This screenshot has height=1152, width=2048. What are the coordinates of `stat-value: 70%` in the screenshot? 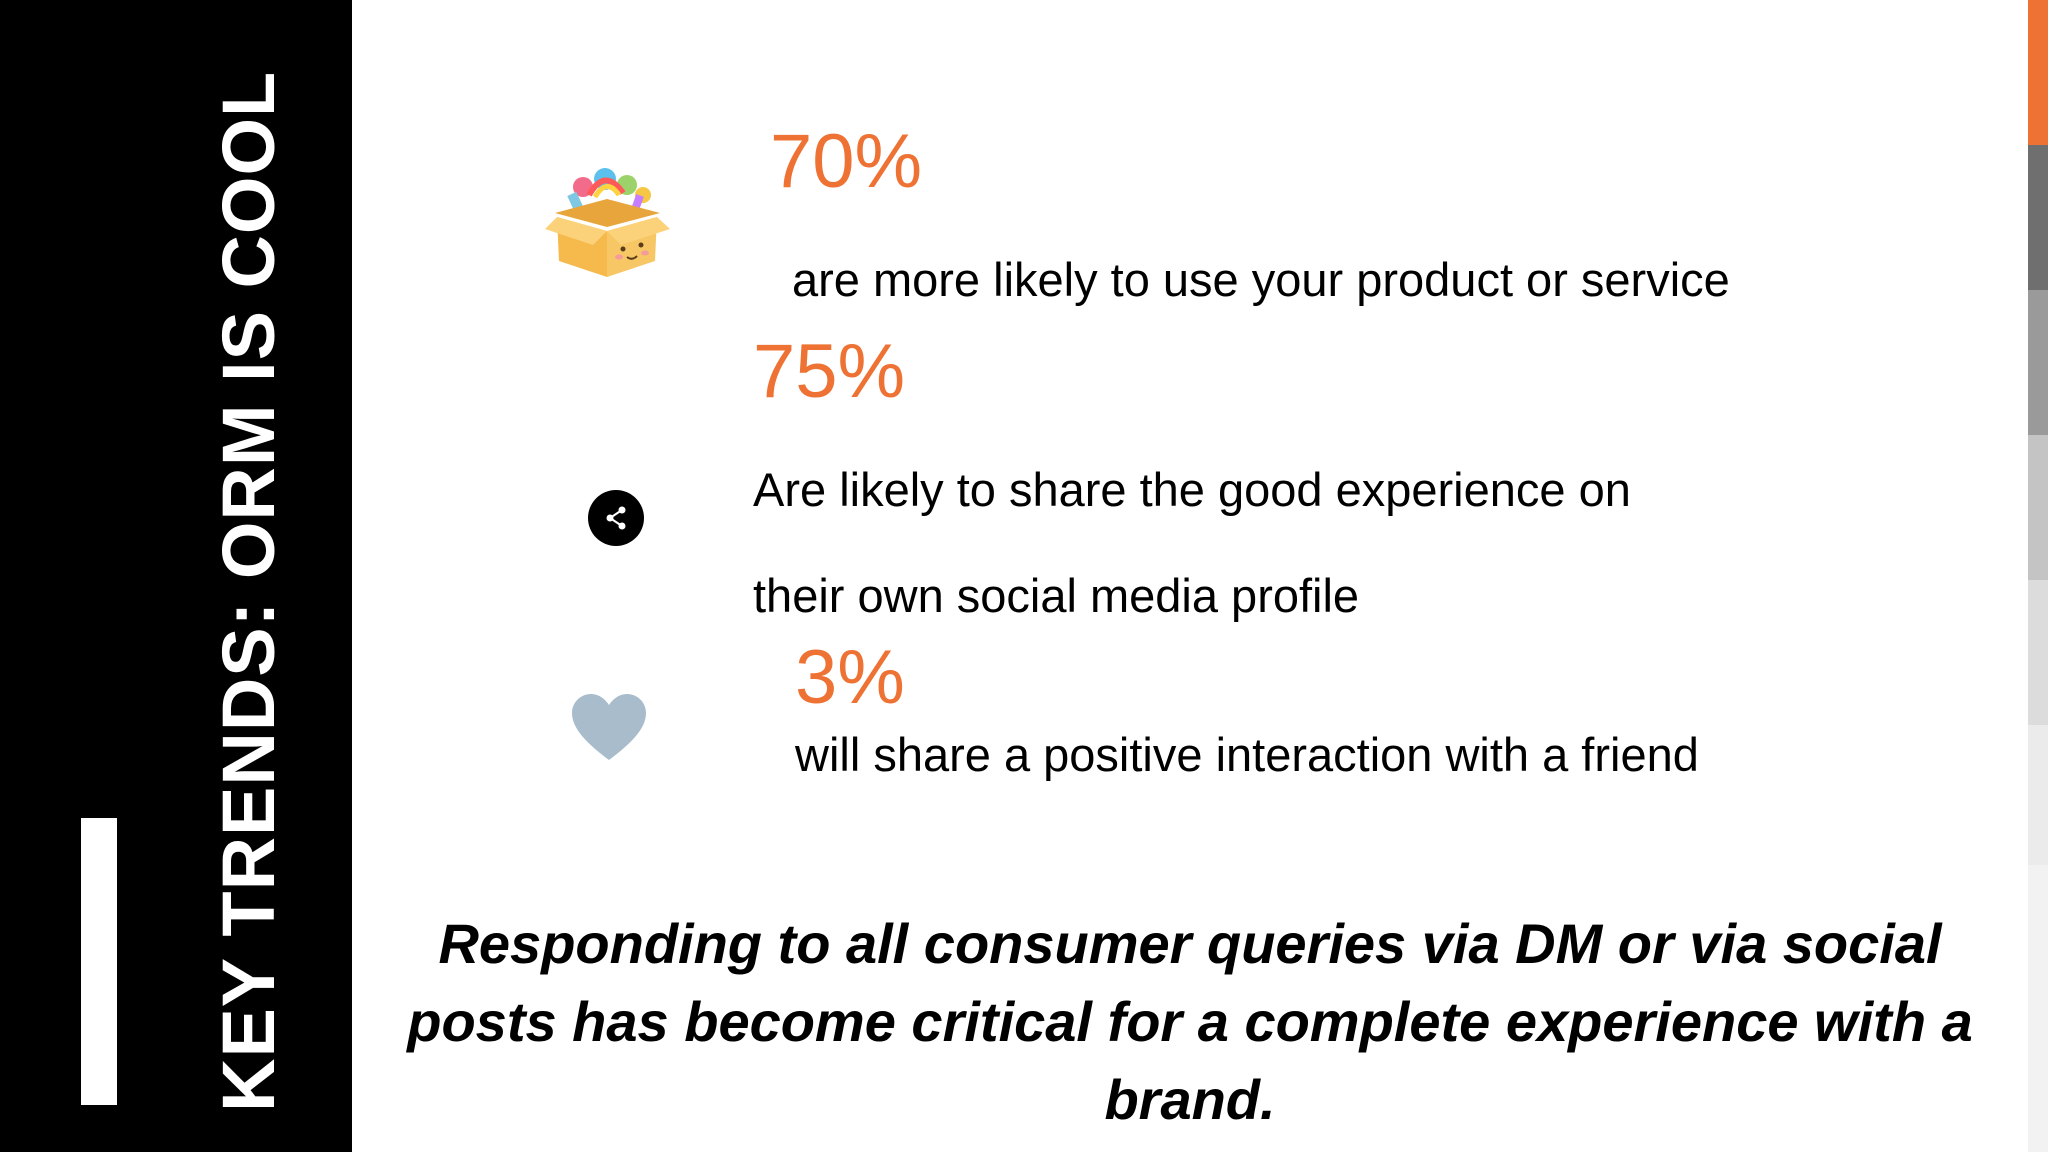 It's located at (846, 161).